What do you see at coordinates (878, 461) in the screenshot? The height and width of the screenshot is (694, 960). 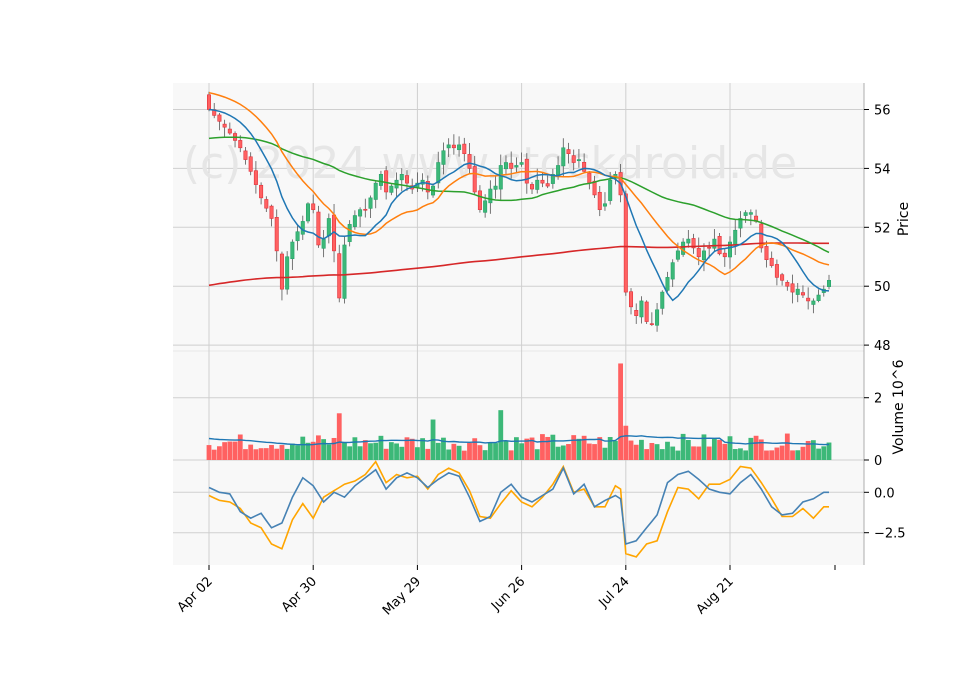 I see `volume-tick-label: 0` at bounding box center [878, 461].